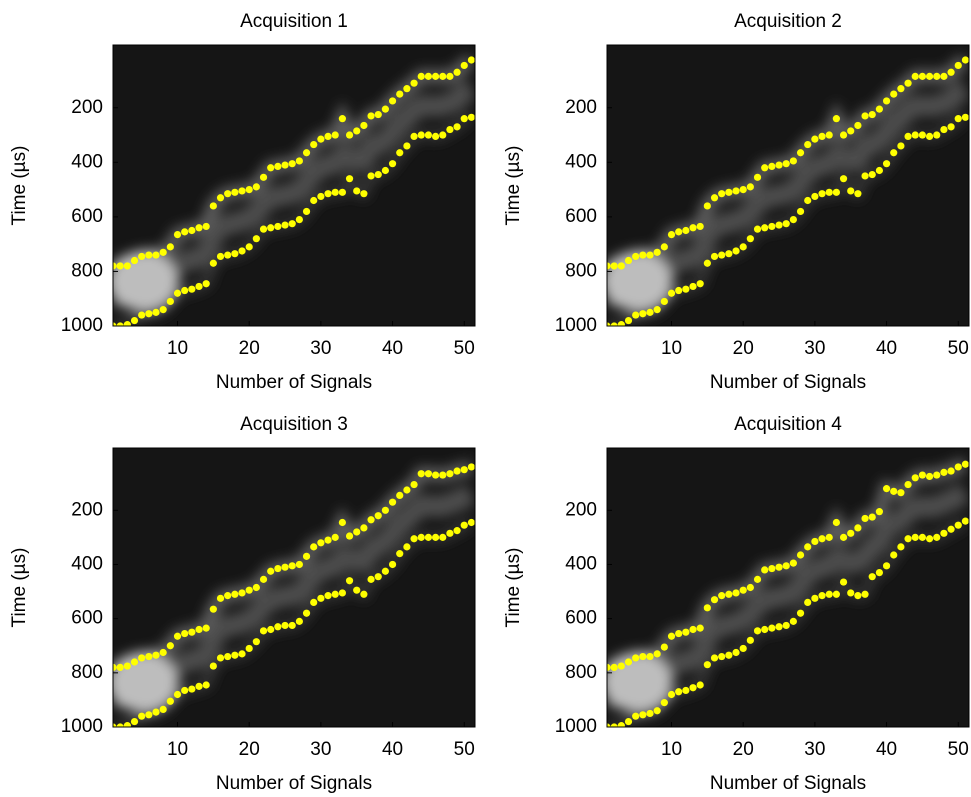 This screenshot has width=971, height=797. I want to click on data-layer, so click(788, 191).